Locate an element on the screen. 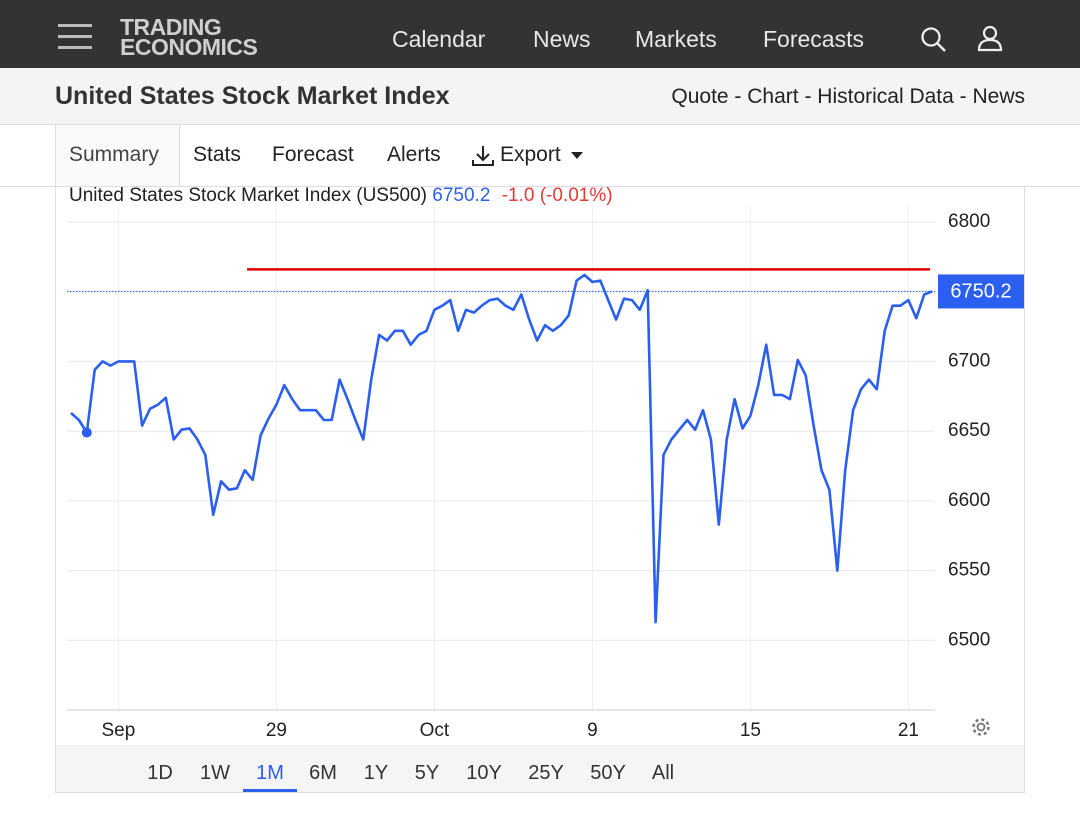 The image size is (1080, 821). tab: Alerts is located at coordinates (414, 154).